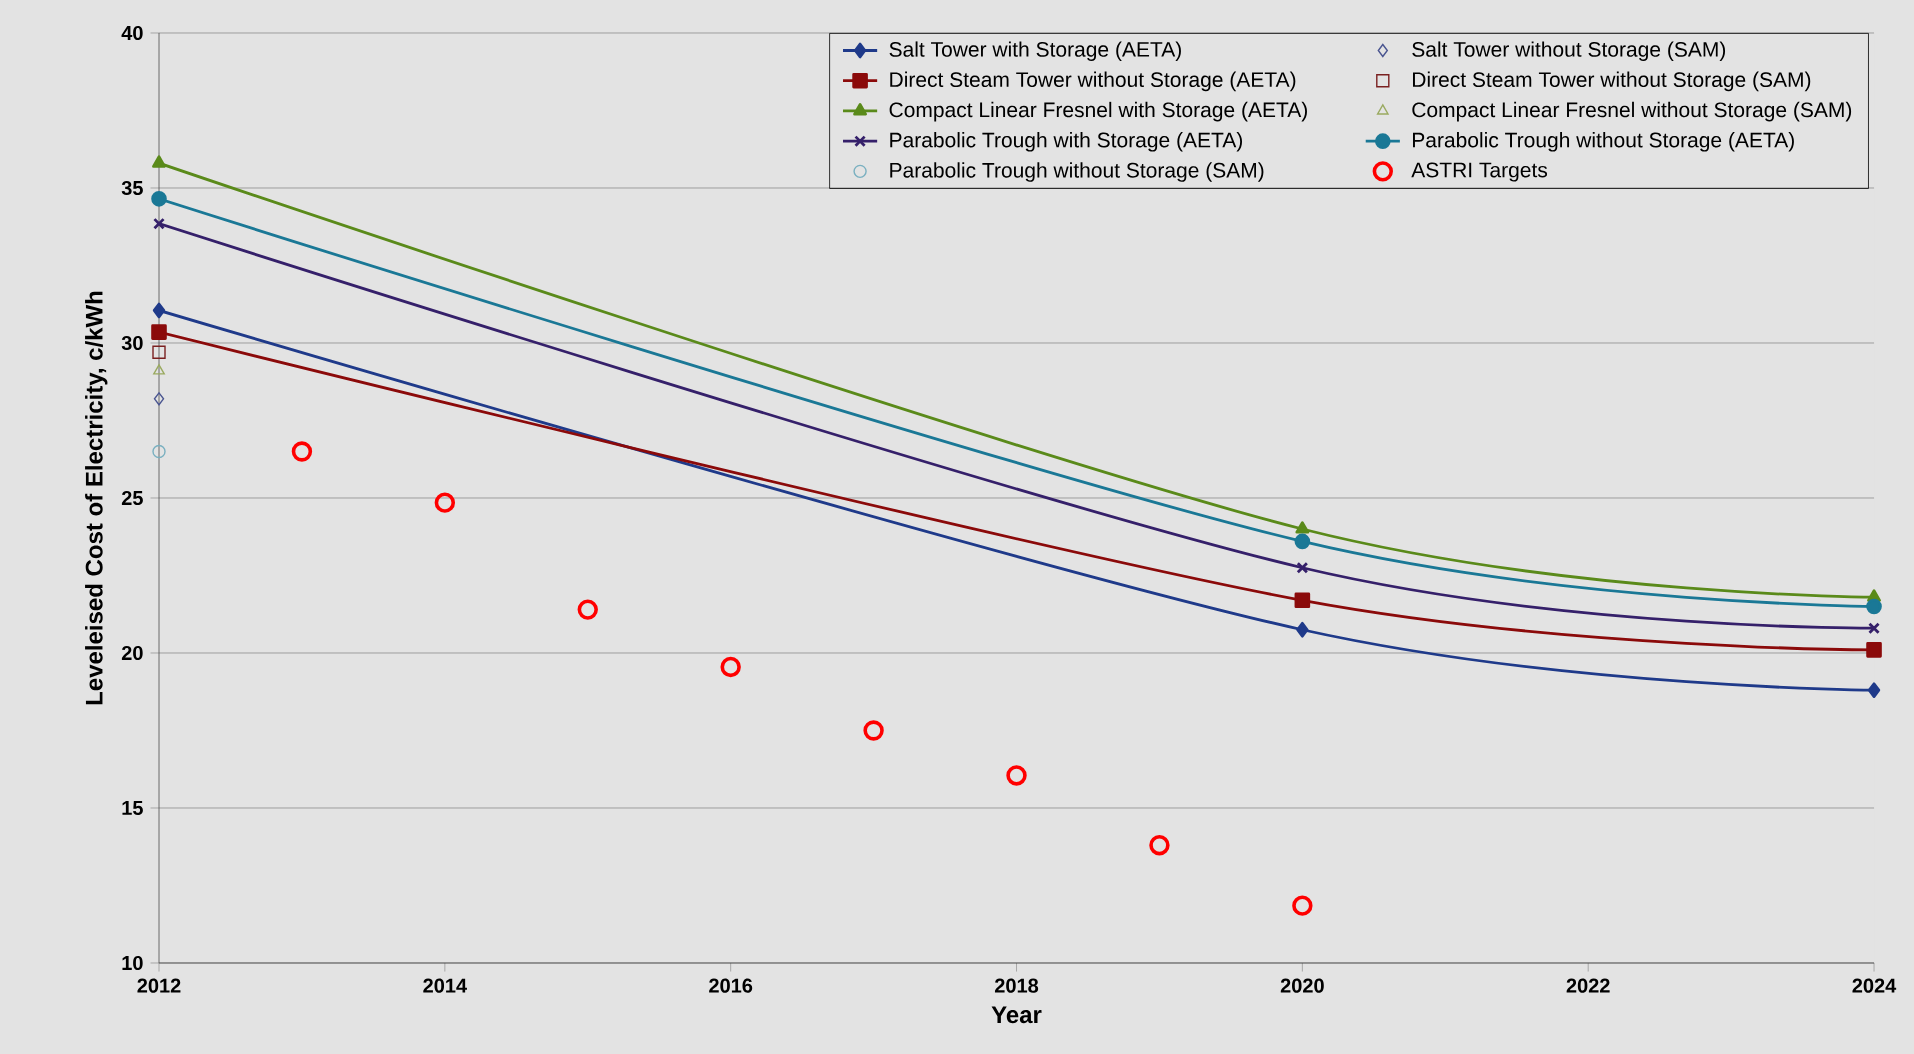 This screenshot has width=1914, height=1054. What do you see at coordinates (132, 33) in the screenshot?
I see `y-tick-label: 40` at bounding box center [132, 33].